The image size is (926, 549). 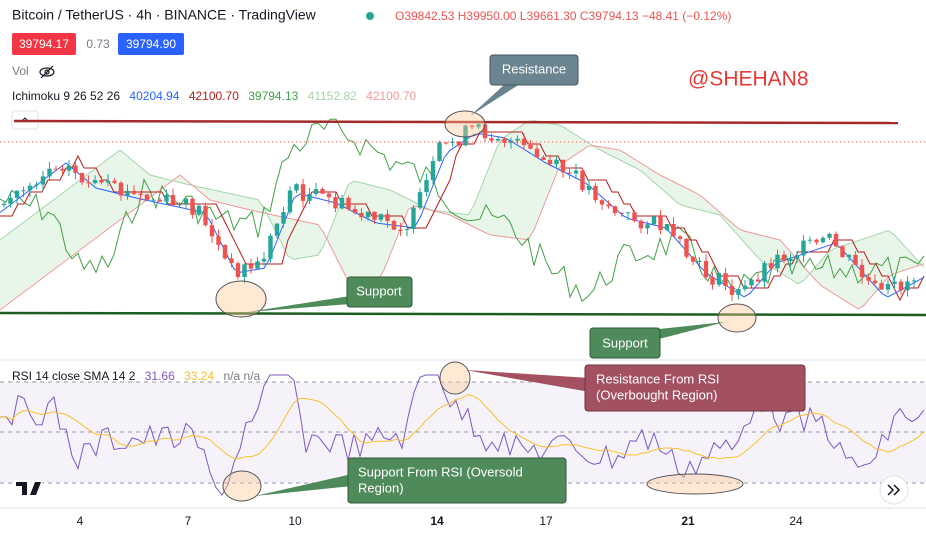 I want to click on x-axis-label: 14, so click(x=437, y=521).